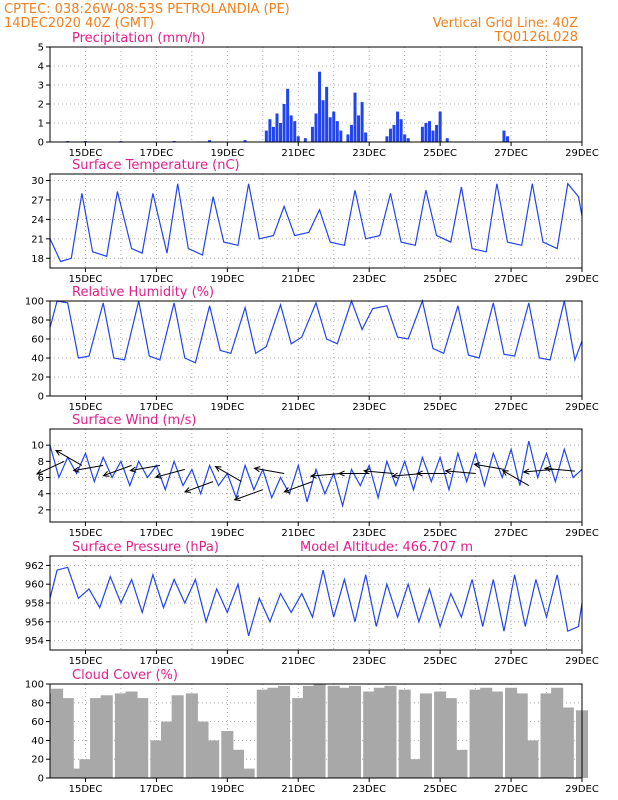  Describe the element at coordinates (37, 220) in the screenshot. I see `y-tick-label: 24` at that location.